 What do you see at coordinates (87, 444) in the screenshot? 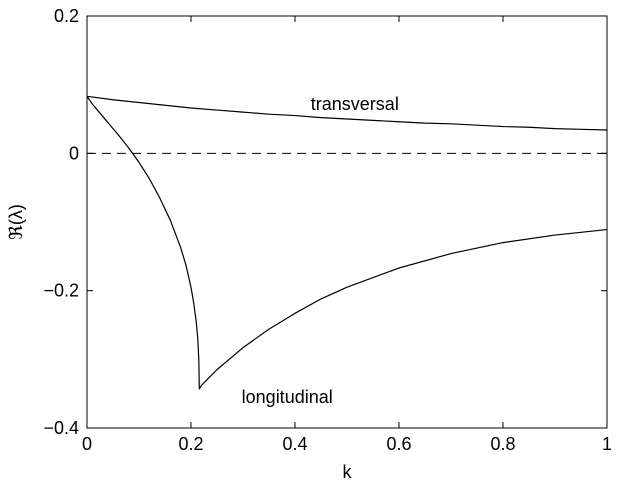
I see `x-tick-label: 0` at bounding box center [87, 444].